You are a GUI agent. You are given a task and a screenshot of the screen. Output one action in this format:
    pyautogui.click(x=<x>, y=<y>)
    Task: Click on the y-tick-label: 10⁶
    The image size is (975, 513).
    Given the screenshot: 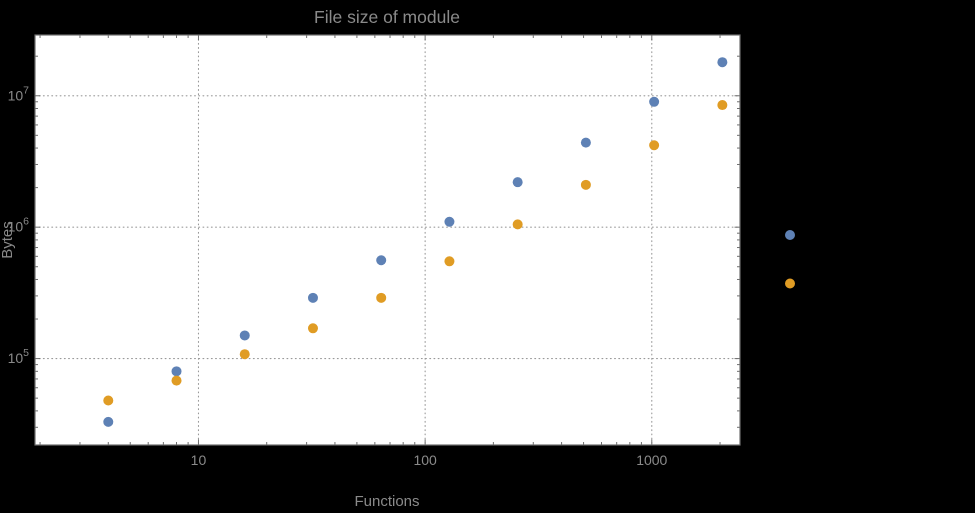 What is the action you would take?
    pyautogui.click(x=19, y=225)
    